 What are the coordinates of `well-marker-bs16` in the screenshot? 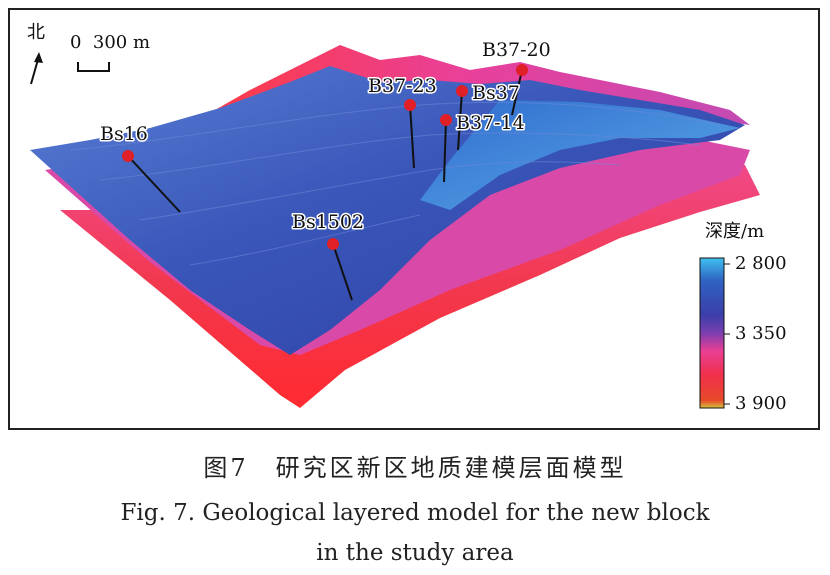 It's located at (128, 156).